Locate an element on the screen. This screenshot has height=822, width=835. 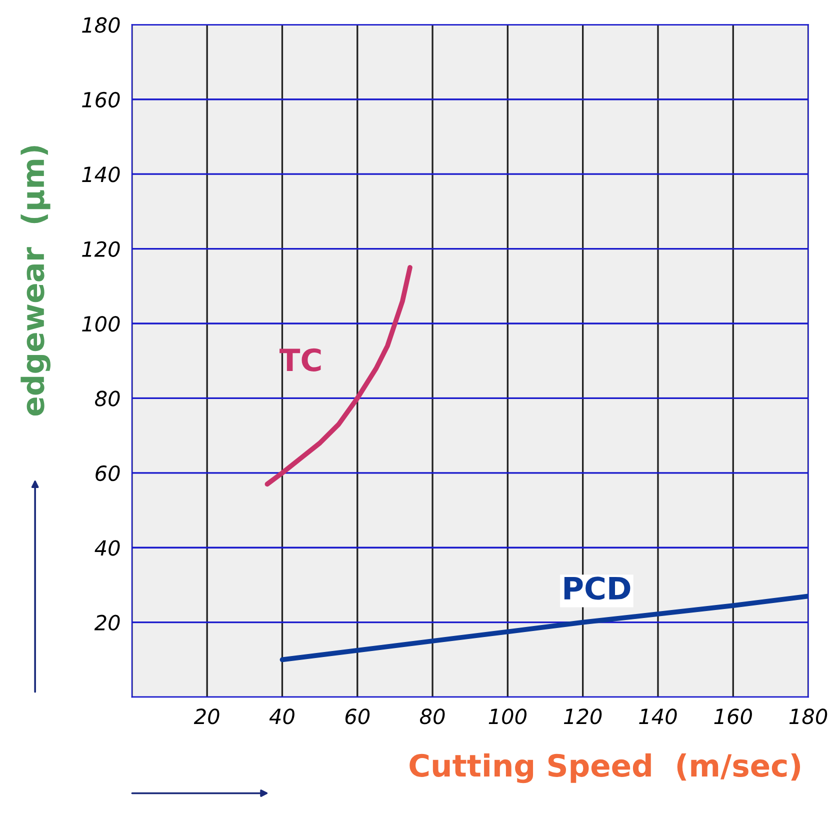
x-tick-label: 140 is located at coordinates (658, 716).